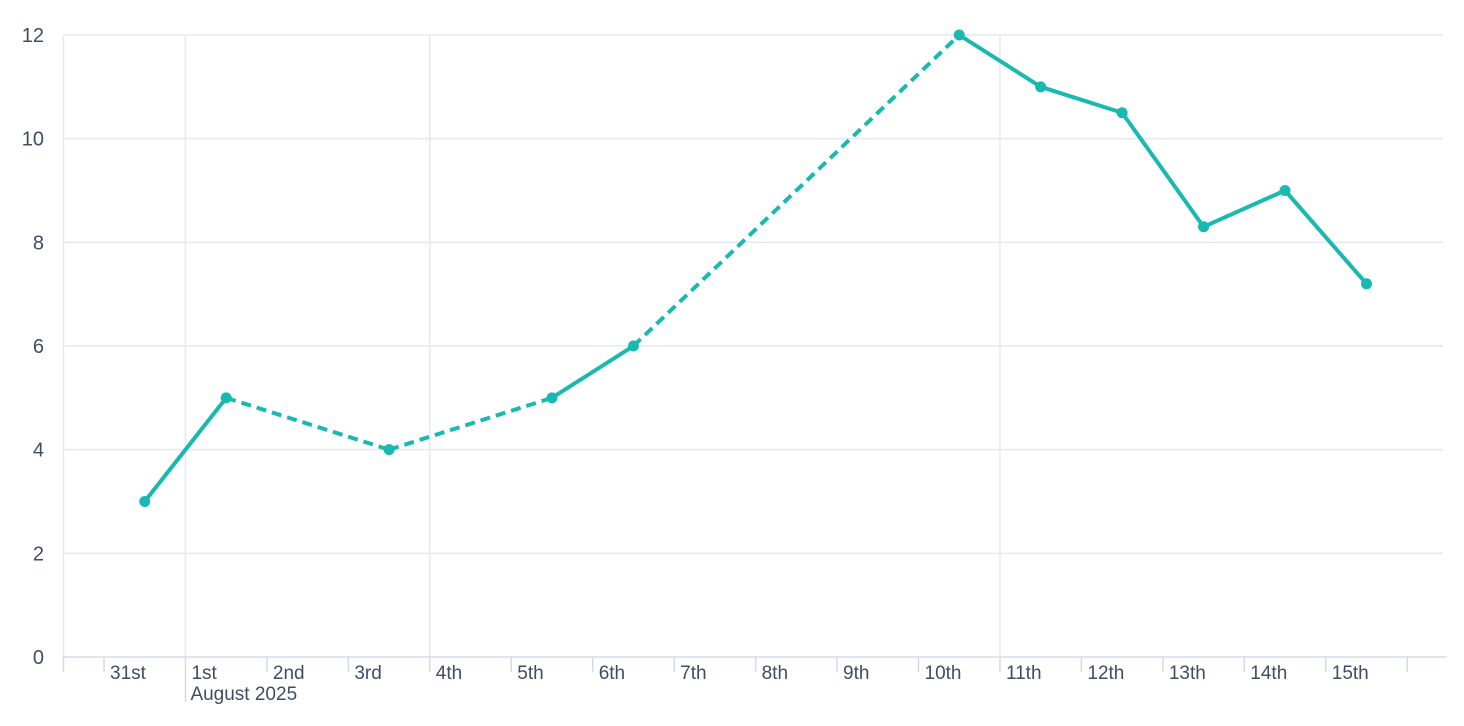 This screenshot has width=1464, height=726. Describe the element at coordinates (1366, 284) in the screenshot. I see `data-point-15th` at that location.